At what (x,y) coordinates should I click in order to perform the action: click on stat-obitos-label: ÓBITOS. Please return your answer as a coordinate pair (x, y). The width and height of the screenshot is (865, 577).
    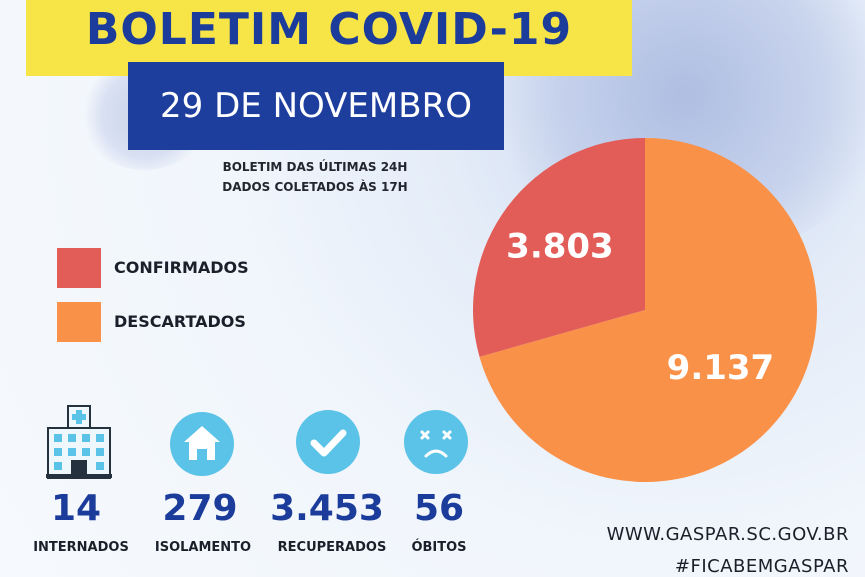
    Looking at the image, I should click on (439, 547).